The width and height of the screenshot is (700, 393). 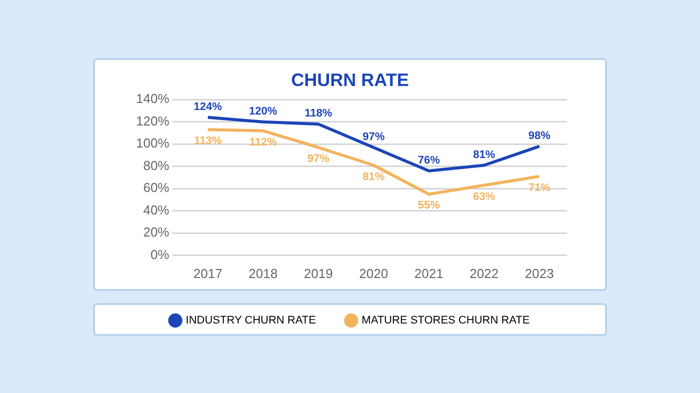 I want to click on legend-label: MATURE STORES CHURN RATE, so click(x=446, y=320).